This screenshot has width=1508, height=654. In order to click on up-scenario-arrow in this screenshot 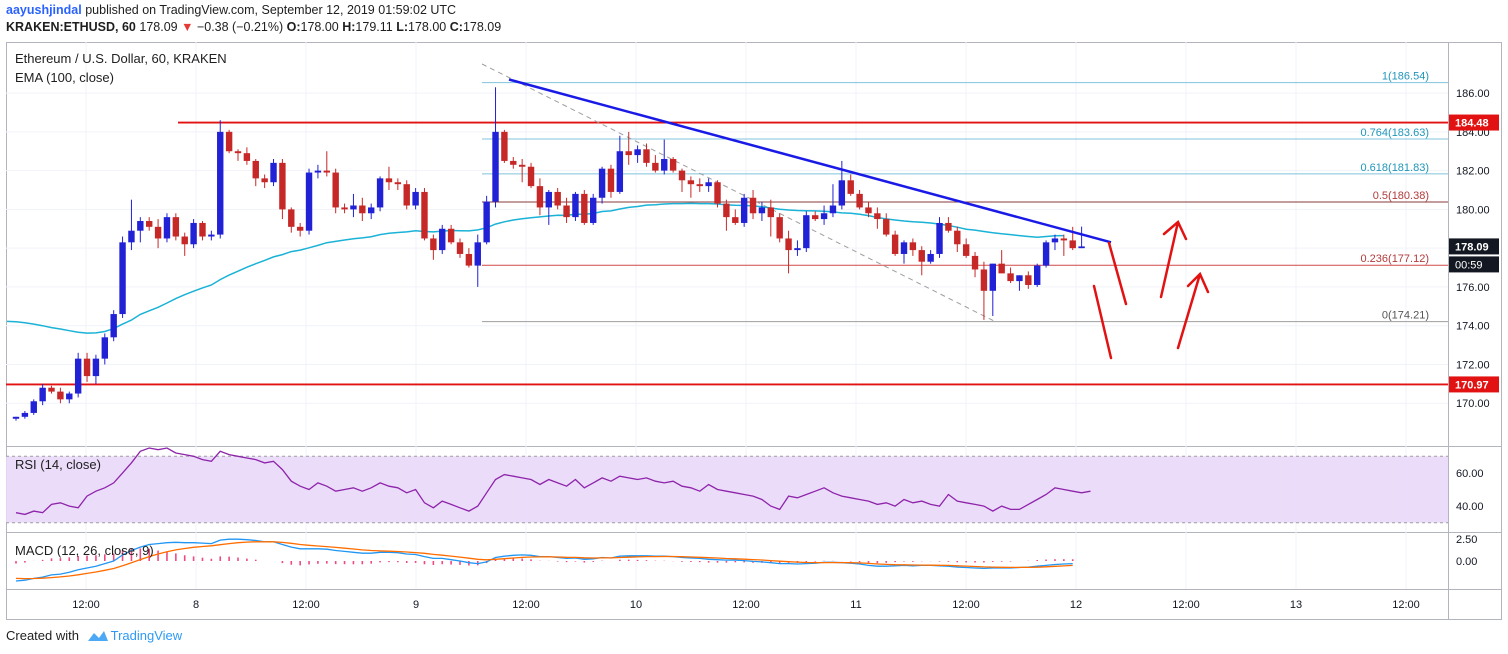, I will do `click(1173, 259)`.